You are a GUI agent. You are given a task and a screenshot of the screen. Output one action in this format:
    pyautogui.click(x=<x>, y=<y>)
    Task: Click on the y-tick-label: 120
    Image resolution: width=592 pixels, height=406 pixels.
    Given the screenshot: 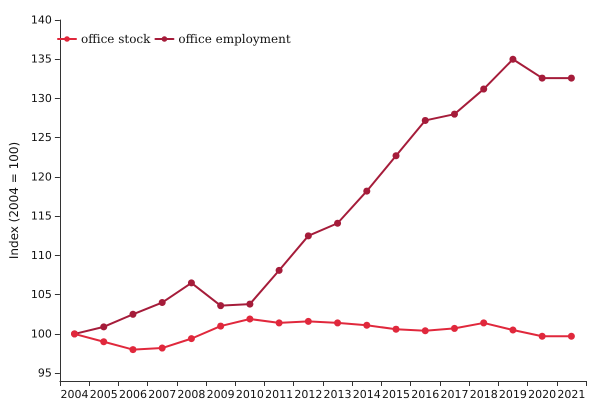 What is the action you would take?
    pyautogui.click(x=41, y=177)
    